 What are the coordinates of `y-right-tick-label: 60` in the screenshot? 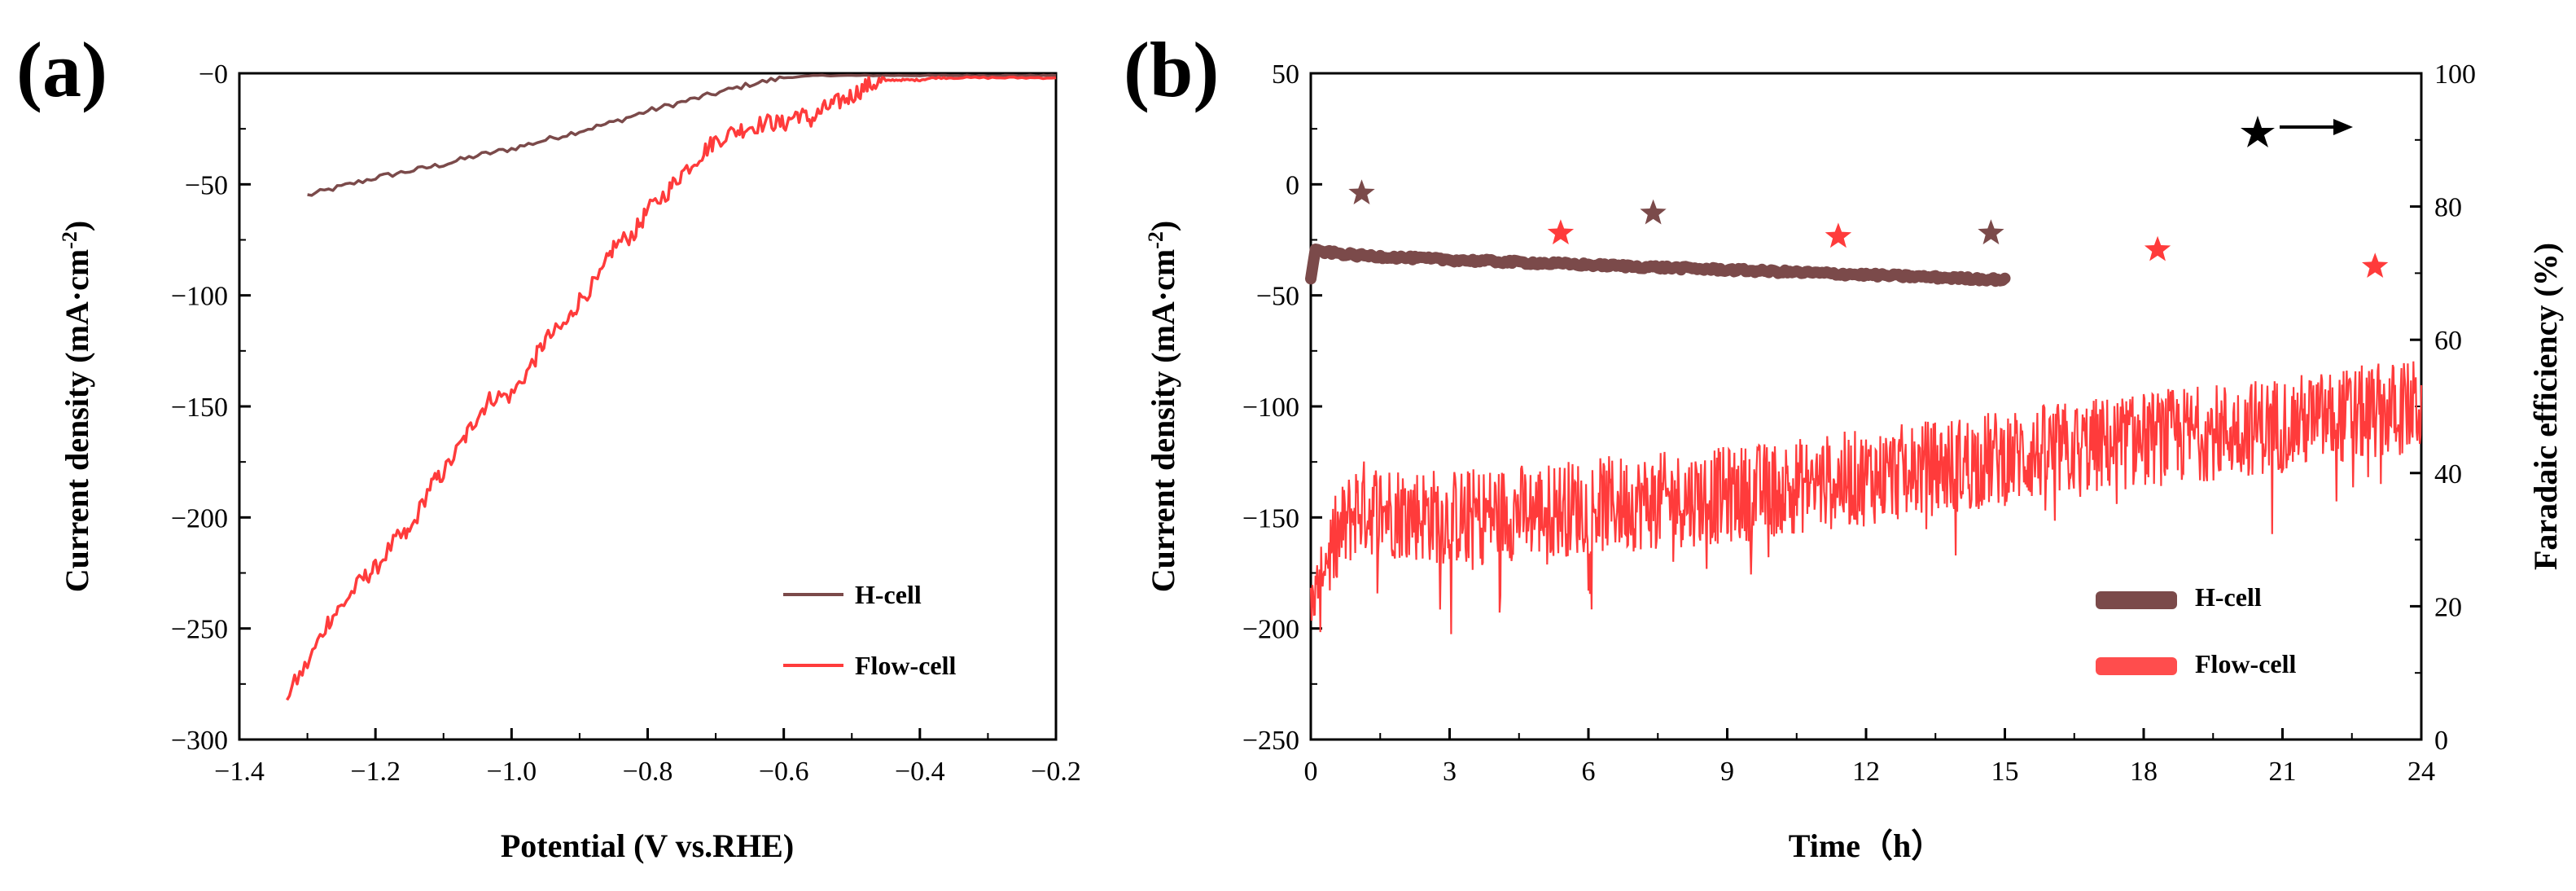 It's located at (2448, 341).